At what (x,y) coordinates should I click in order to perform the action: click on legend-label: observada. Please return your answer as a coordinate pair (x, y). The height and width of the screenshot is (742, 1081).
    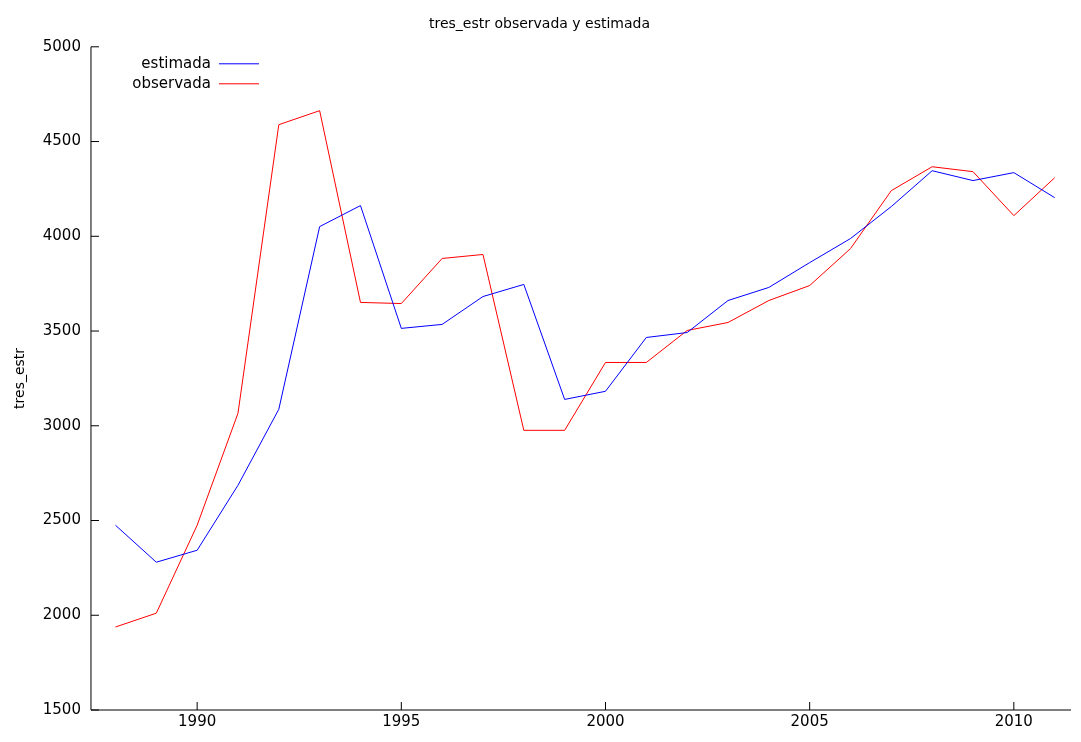
    Looking at the image, I should click on (171, 82).